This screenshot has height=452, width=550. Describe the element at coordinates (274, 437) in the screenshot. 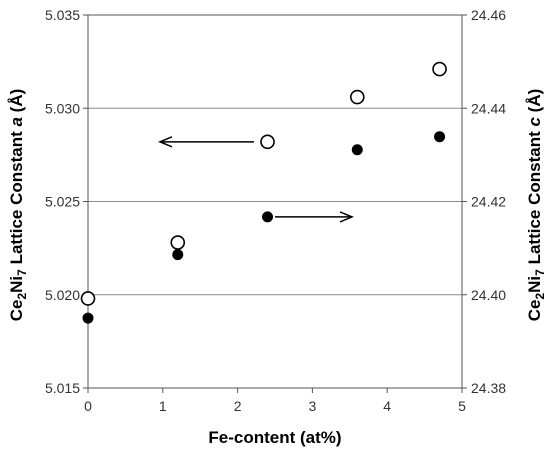

I see `x-axis-title: Fe-content (at%)` at that location.